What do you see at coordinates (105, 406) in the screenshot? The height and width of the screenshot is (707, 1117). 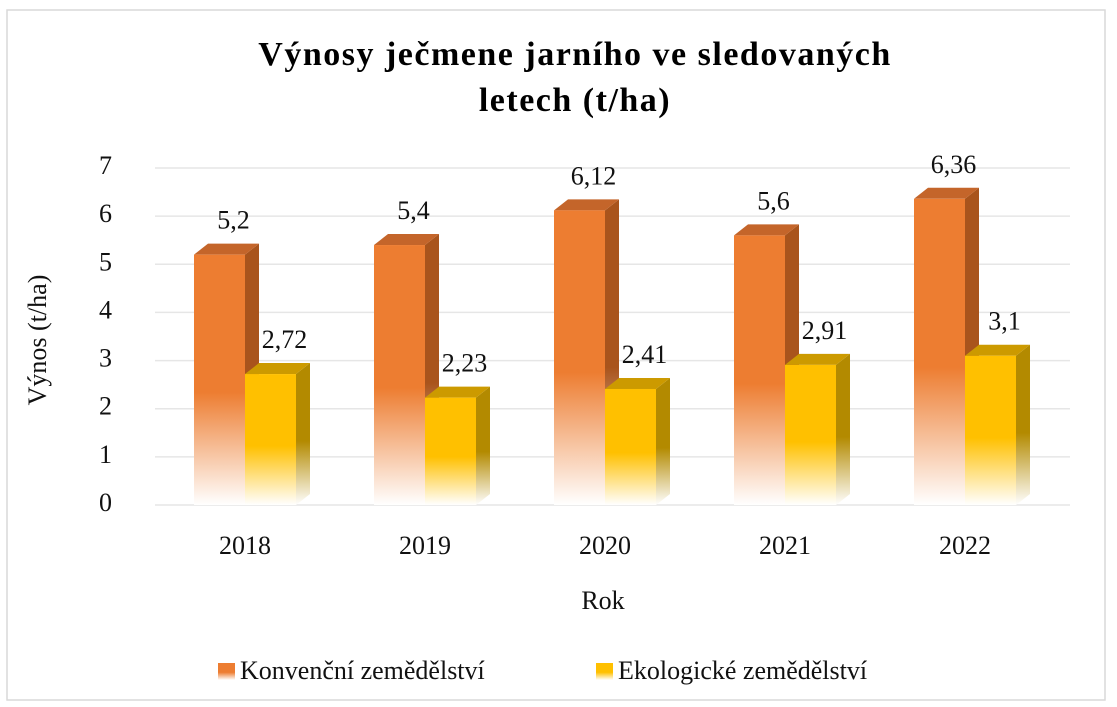 I see `y-tick-label: 2` at bounding box center [105, 406].